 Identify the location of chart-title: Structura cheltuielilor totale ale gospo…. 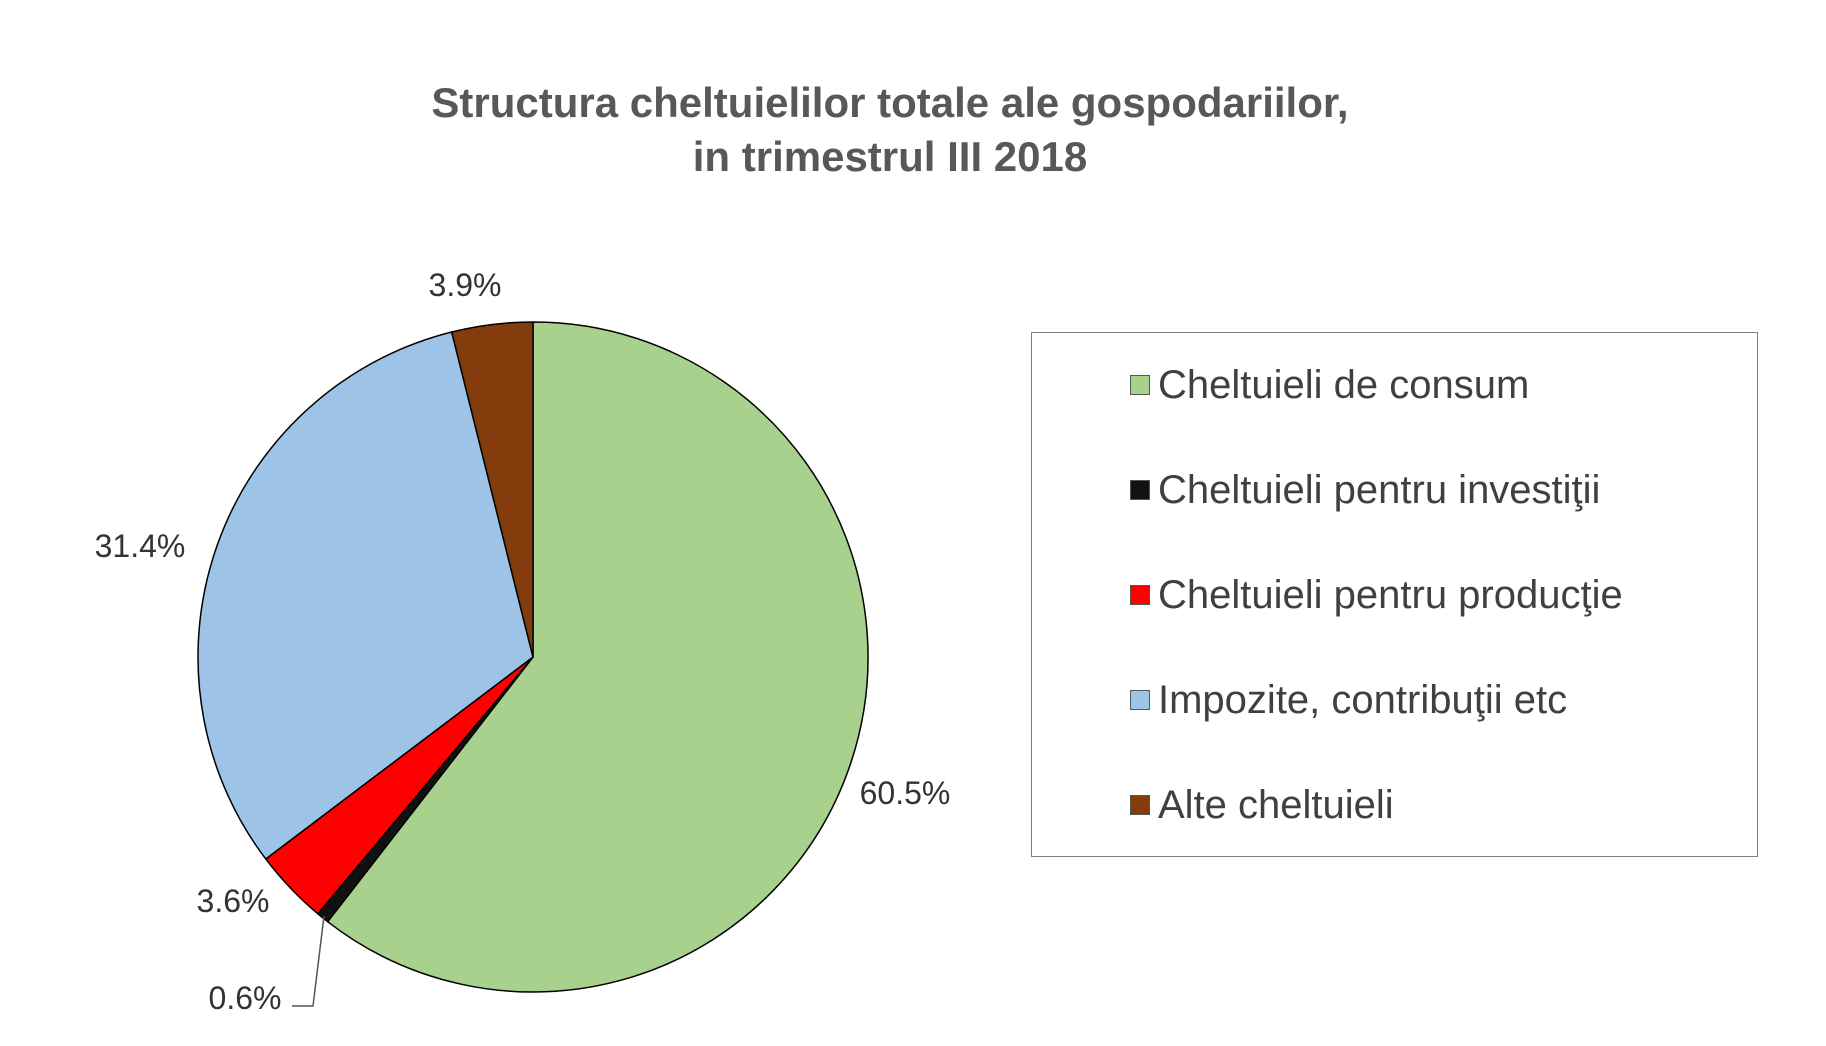
(890, 130).